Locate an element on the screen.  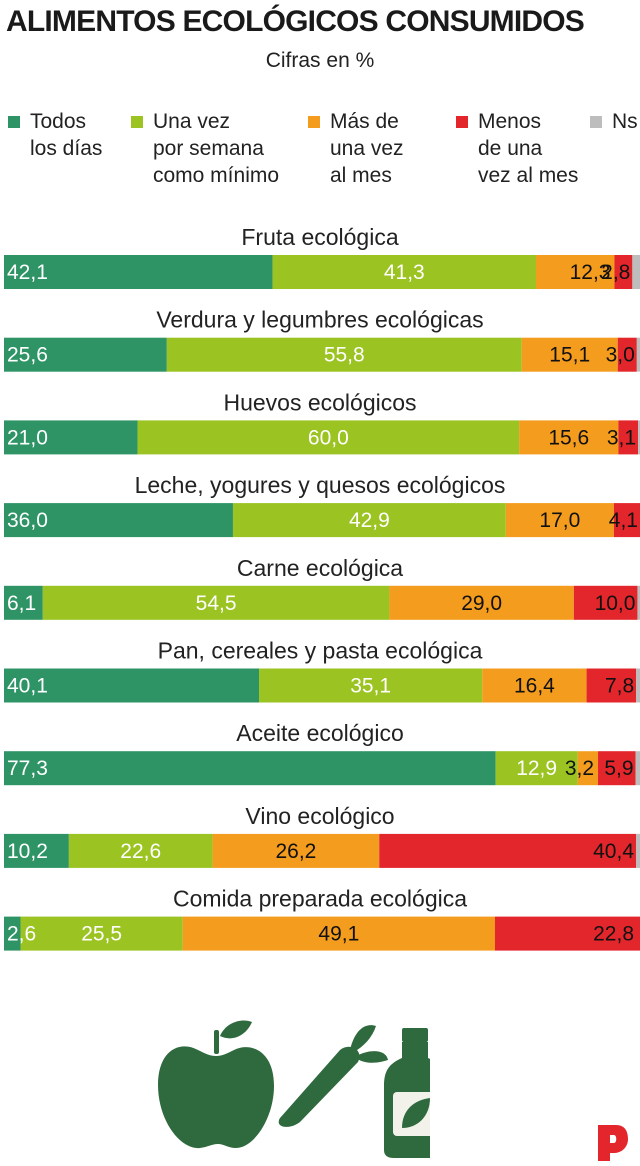
bar-comida-mensual is located at coordinates (338, 933).